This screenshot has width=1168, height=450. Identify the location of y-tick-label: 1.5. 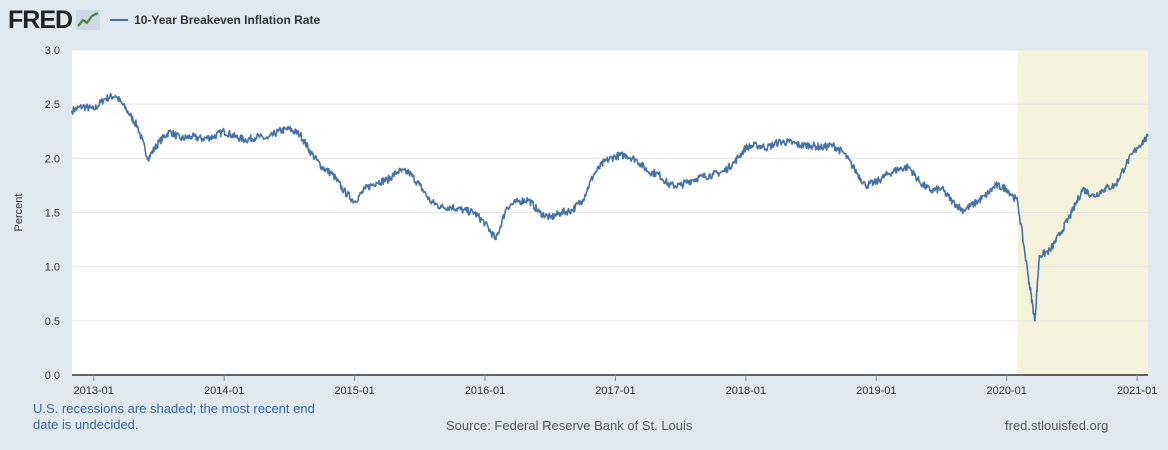
(52, 214).